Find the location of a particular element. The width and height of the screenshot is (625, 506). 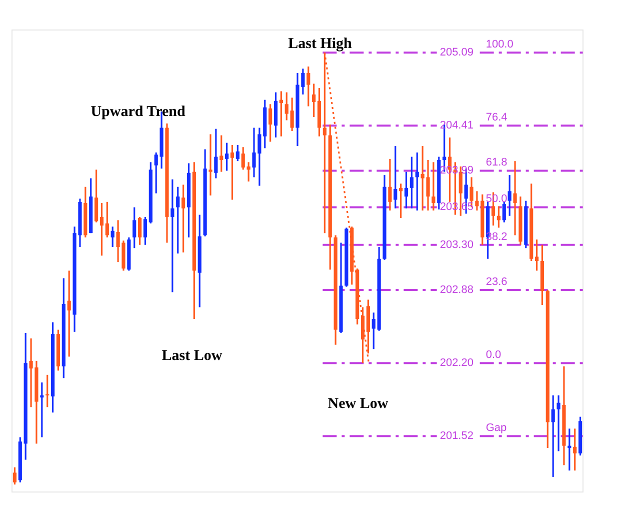

annotation: Last High is located at coordinates (320, 44).